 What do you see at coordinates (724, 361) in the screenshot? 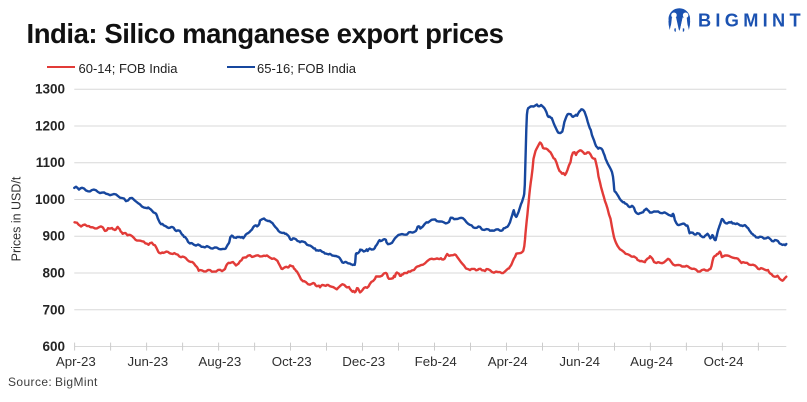
I see `svg-text: Oct-24` at bounding box center [724, 361].